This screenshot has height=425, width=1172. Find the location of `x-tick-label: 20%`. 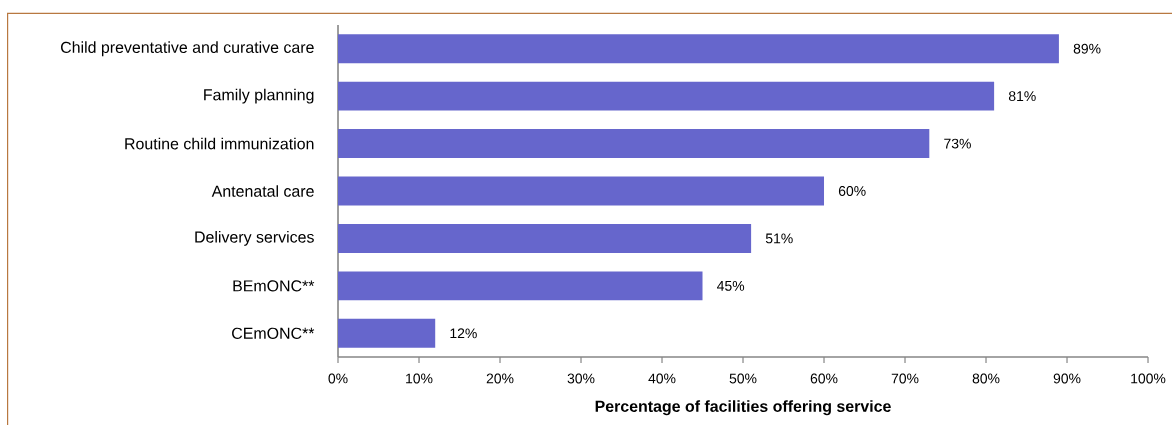

x-tick-label: 20% is located at coordinates (500, 378).